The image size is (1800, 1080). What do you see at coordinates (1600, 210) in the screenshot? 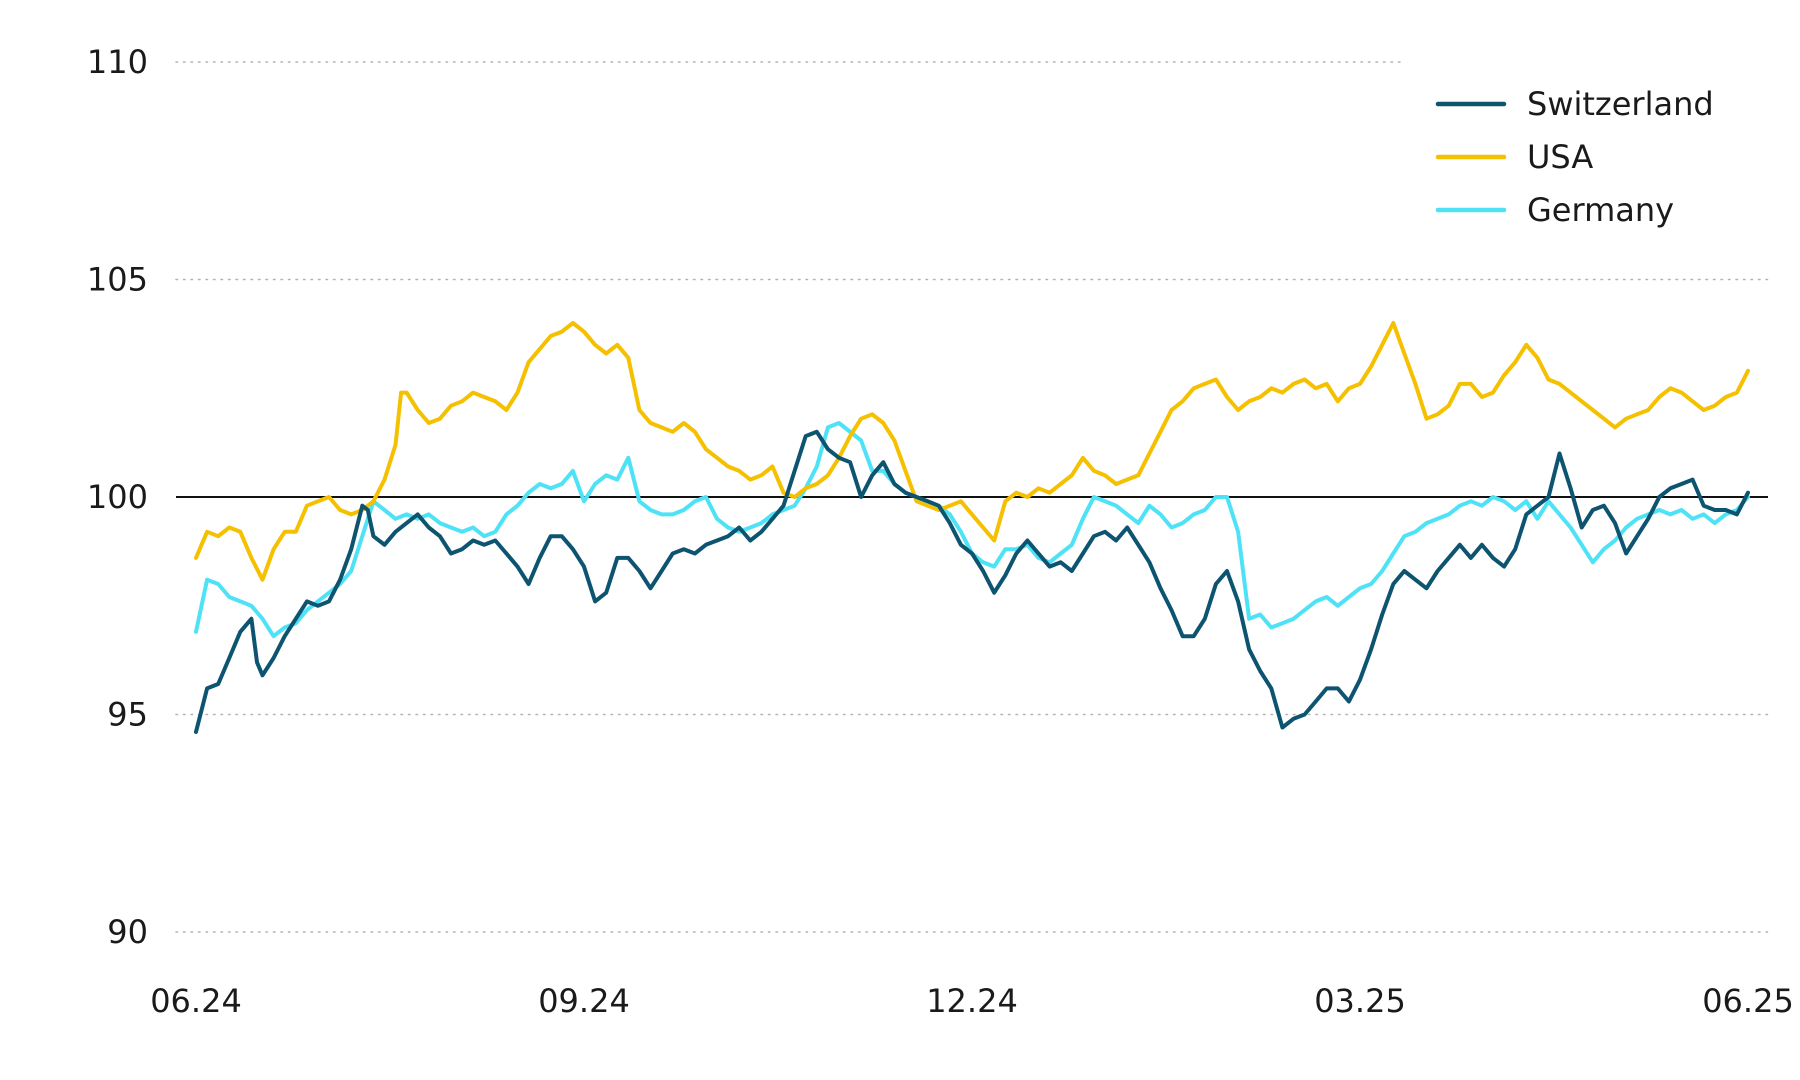
I see `legend-label: Germany` at bounding box center [1600, 210].